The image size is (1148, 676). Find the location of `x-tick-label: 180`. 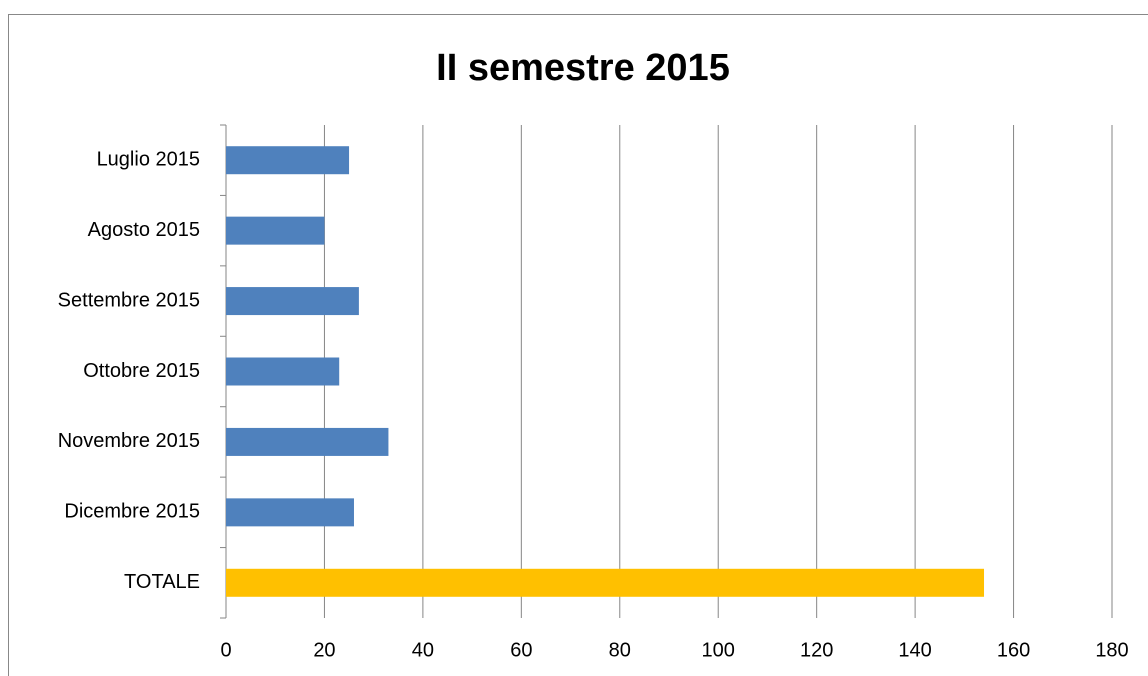

x-tick-label: 180 is located at coordinates (1111, 650).